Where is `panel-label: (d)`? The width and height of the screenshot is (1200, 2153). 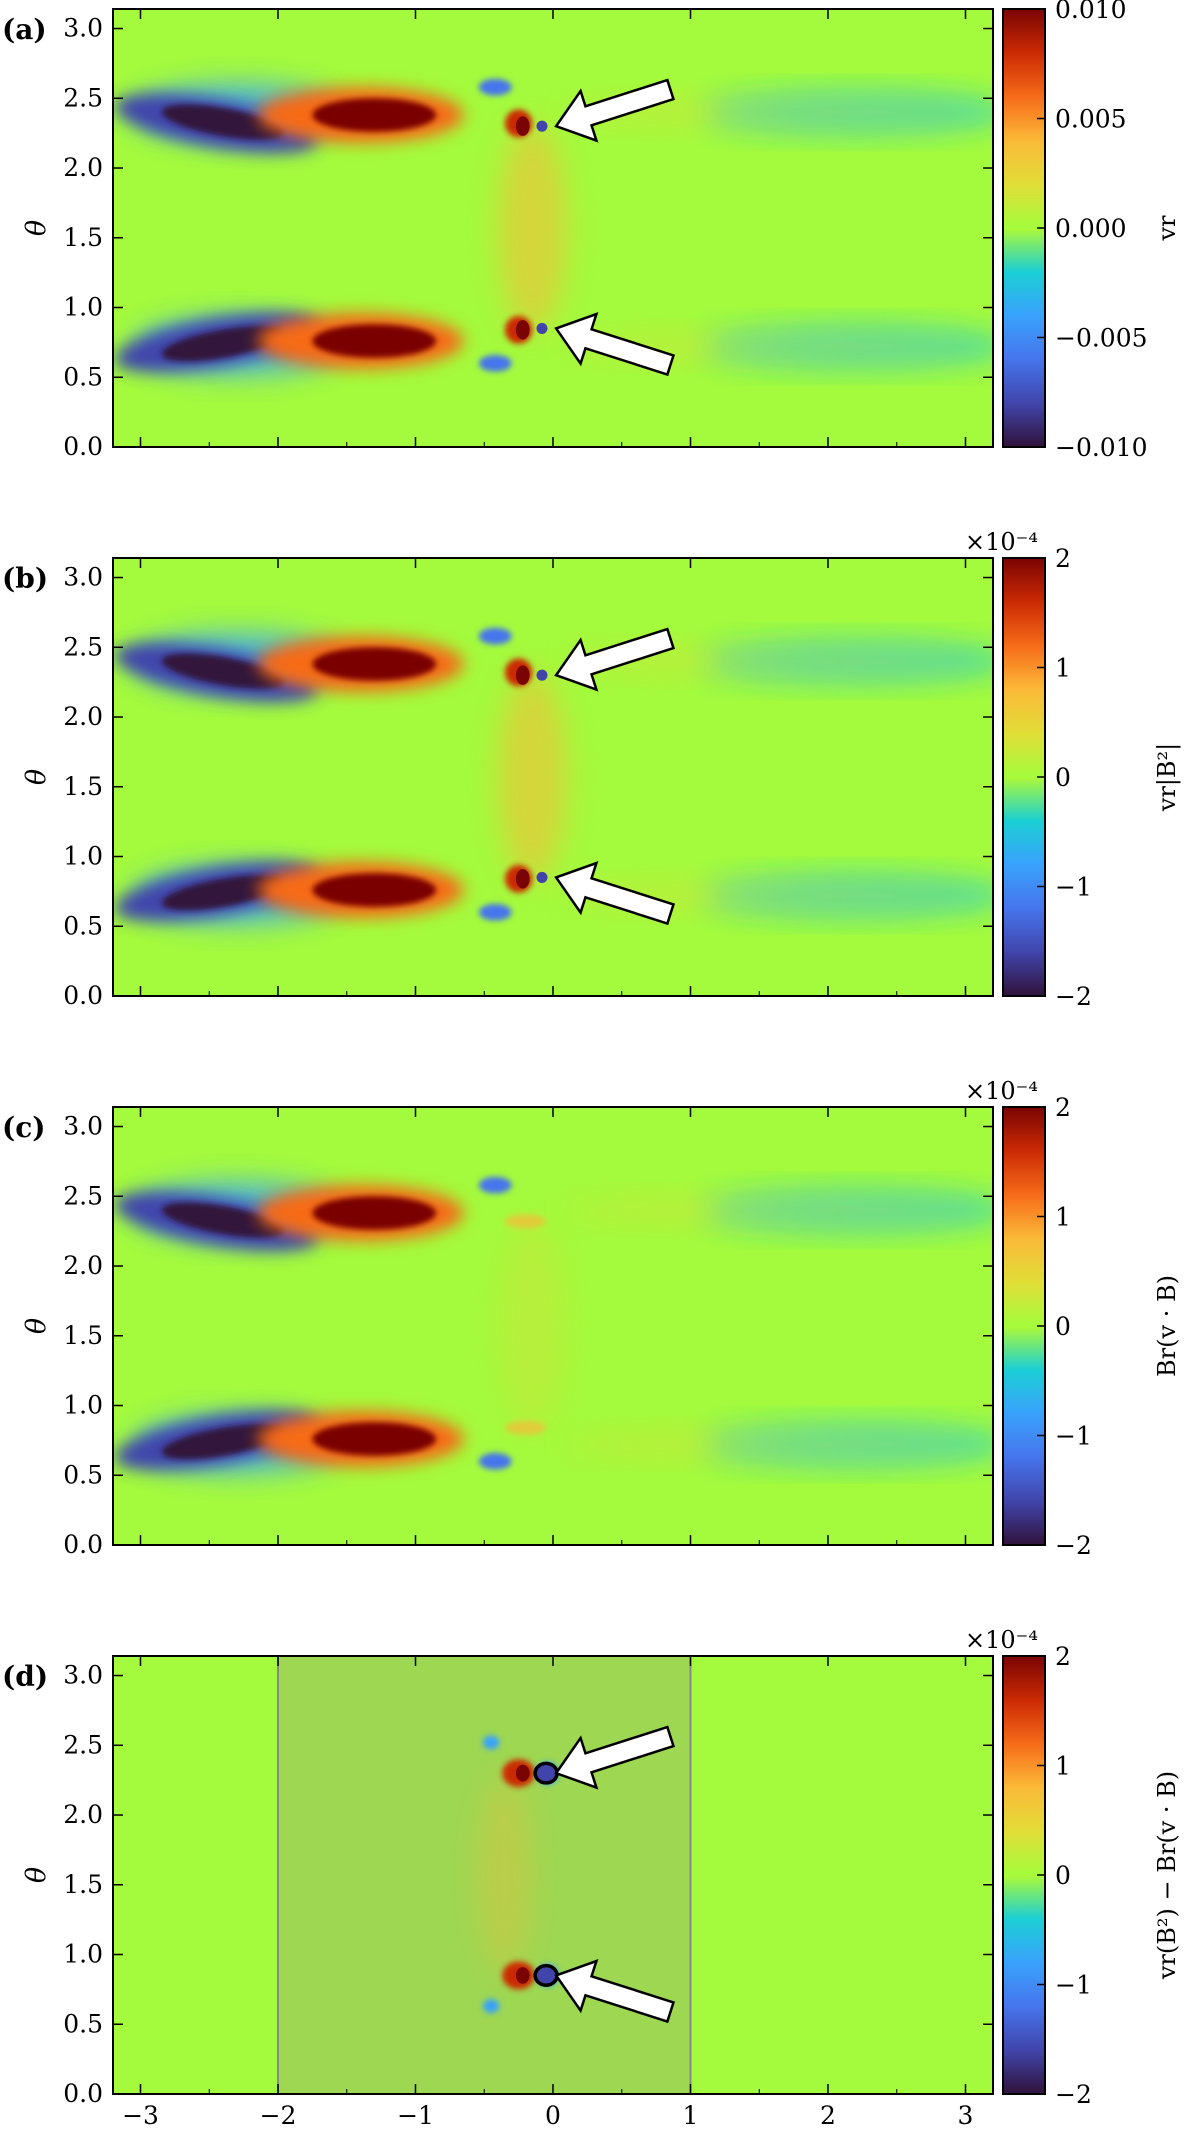 panel-label: (d) is located at coordinates (25, 1676).